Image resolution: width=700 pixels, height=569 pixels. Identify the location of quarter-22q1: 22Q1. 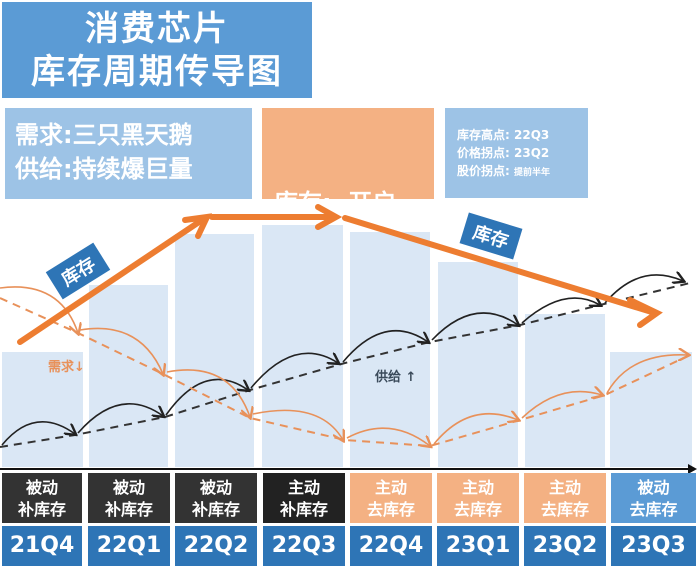
(129, 546).